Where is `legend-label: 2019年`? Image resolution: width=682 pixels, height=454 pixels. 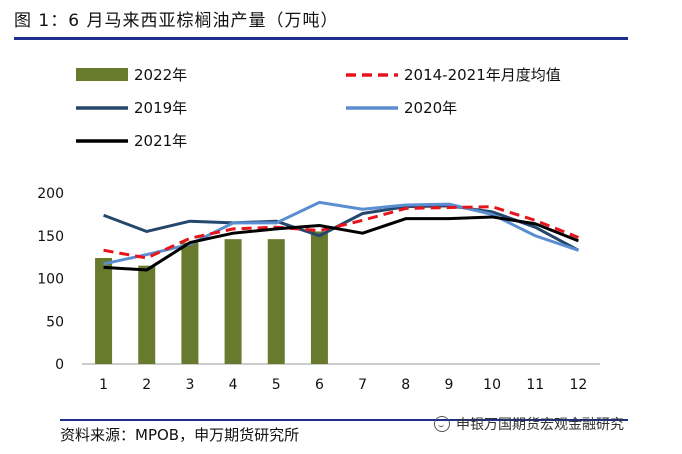
legend-label: 2019年 is located at coordinates (160, 108).